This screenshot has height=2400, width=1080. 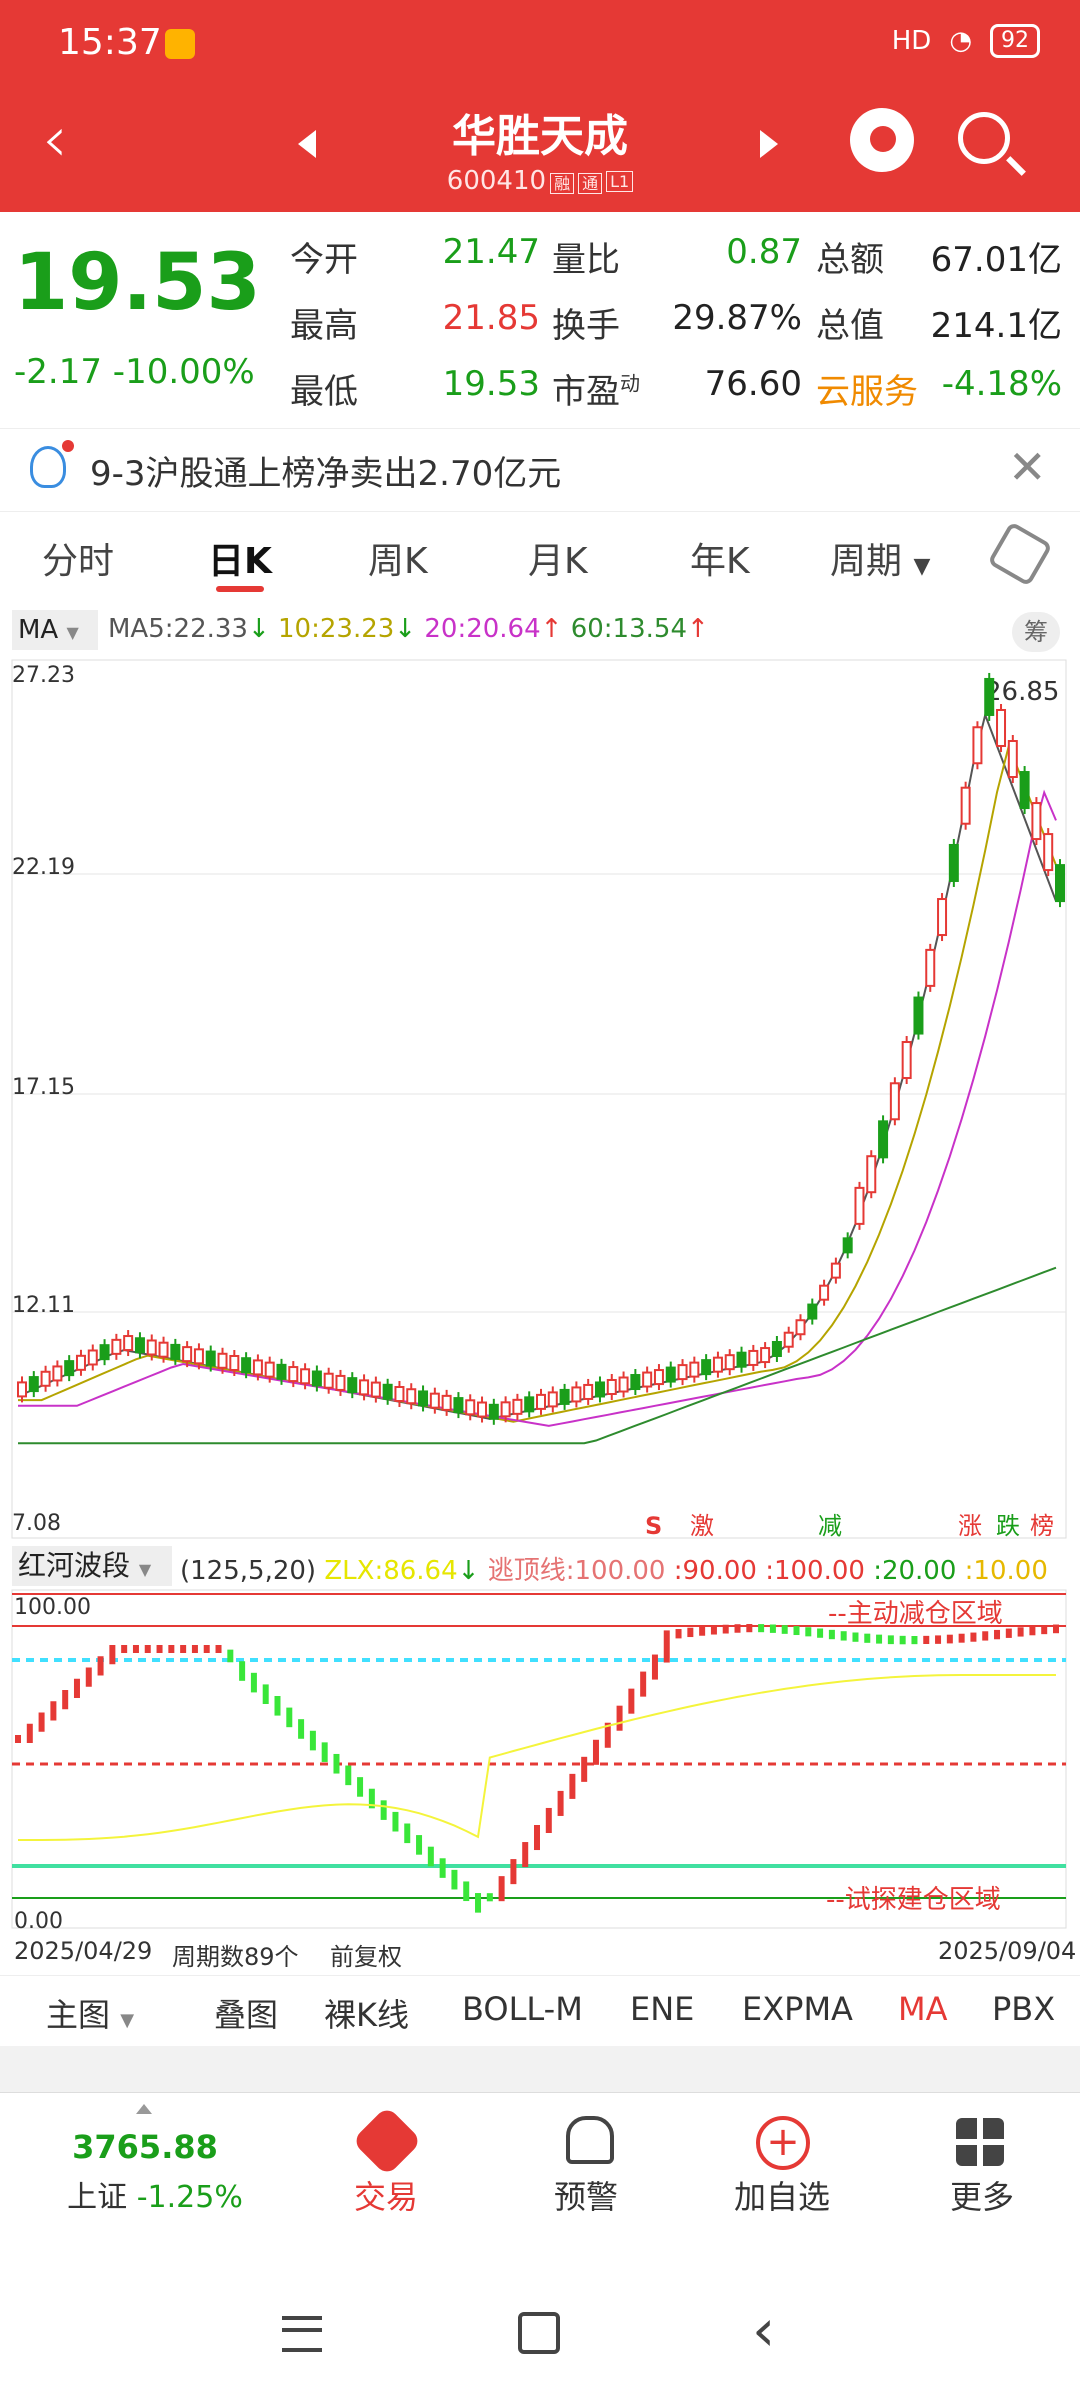 What do you see at coordinates (981, 2197) in the screenshot?
I see `nav-more: 更多` at bounding box center [981, 2197].